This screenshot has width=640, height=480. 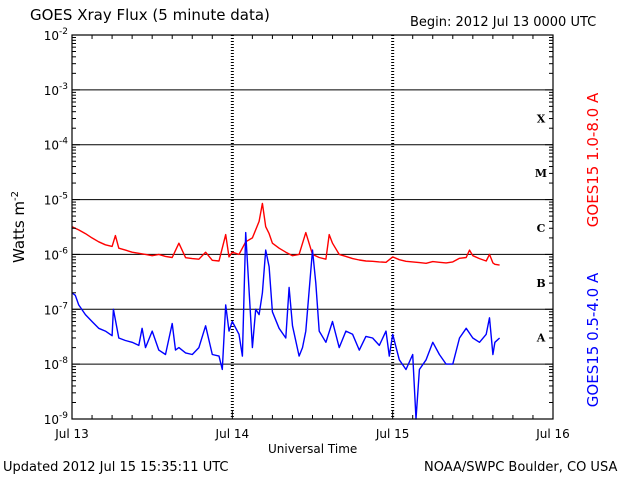 What do you see at coordinates (56, 309) in the screenshot?
I see `y-tick-label: 10⁻⁷` at bounding box center [56, 309].